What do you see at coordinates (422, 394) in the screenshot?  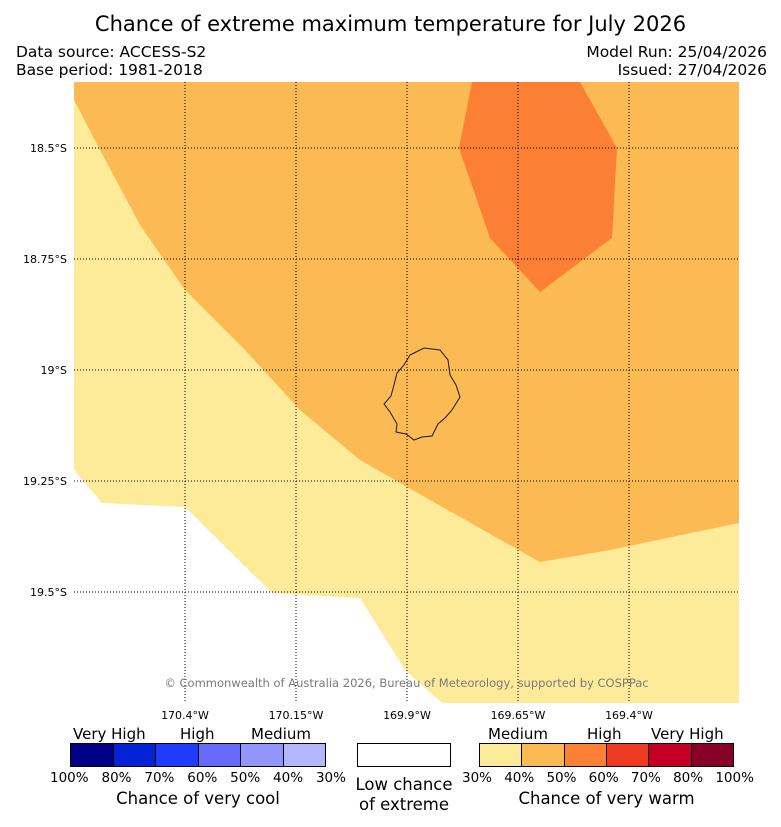 I see `island-outline` at bounding box center [422, 394].